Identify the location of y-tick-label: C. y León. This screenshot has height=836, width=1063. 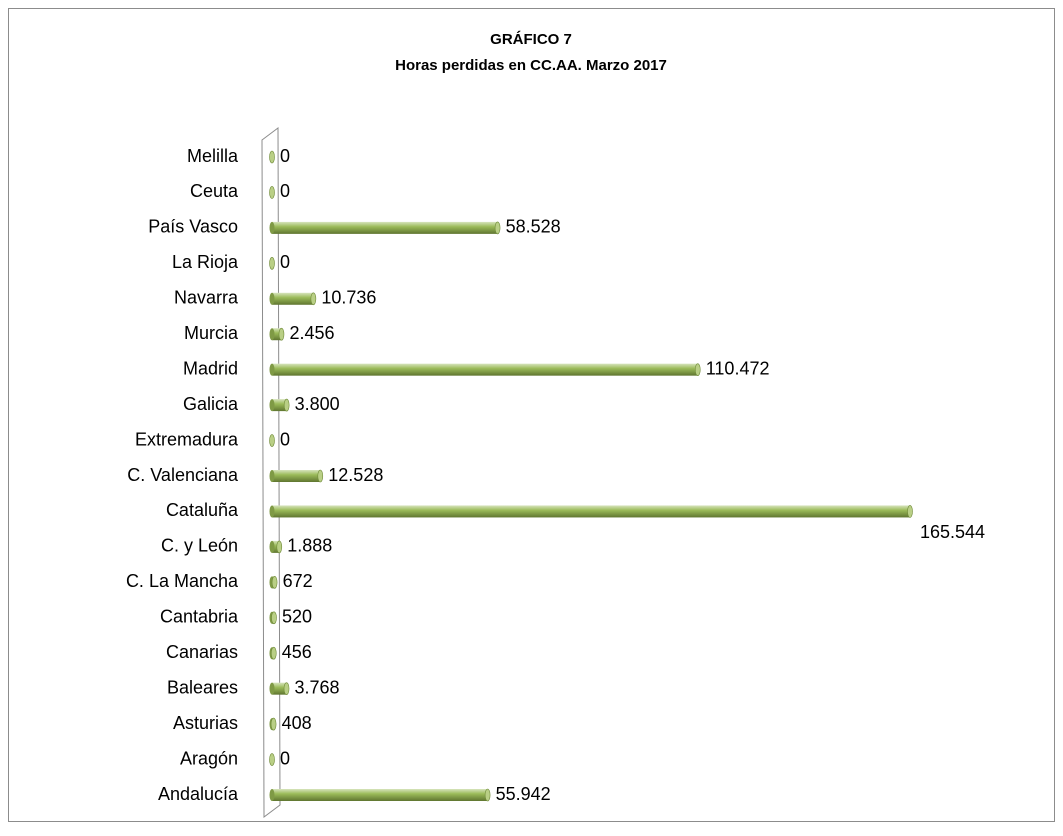
(199, 546).